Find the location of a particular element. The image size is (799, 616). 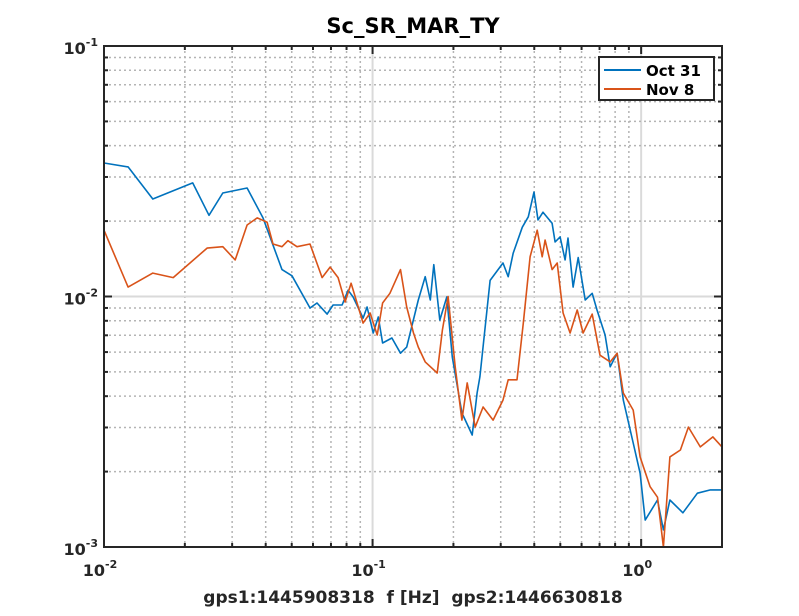

chart-title: Sc_SR_MAR_TY is located at coordinates (413, 26).